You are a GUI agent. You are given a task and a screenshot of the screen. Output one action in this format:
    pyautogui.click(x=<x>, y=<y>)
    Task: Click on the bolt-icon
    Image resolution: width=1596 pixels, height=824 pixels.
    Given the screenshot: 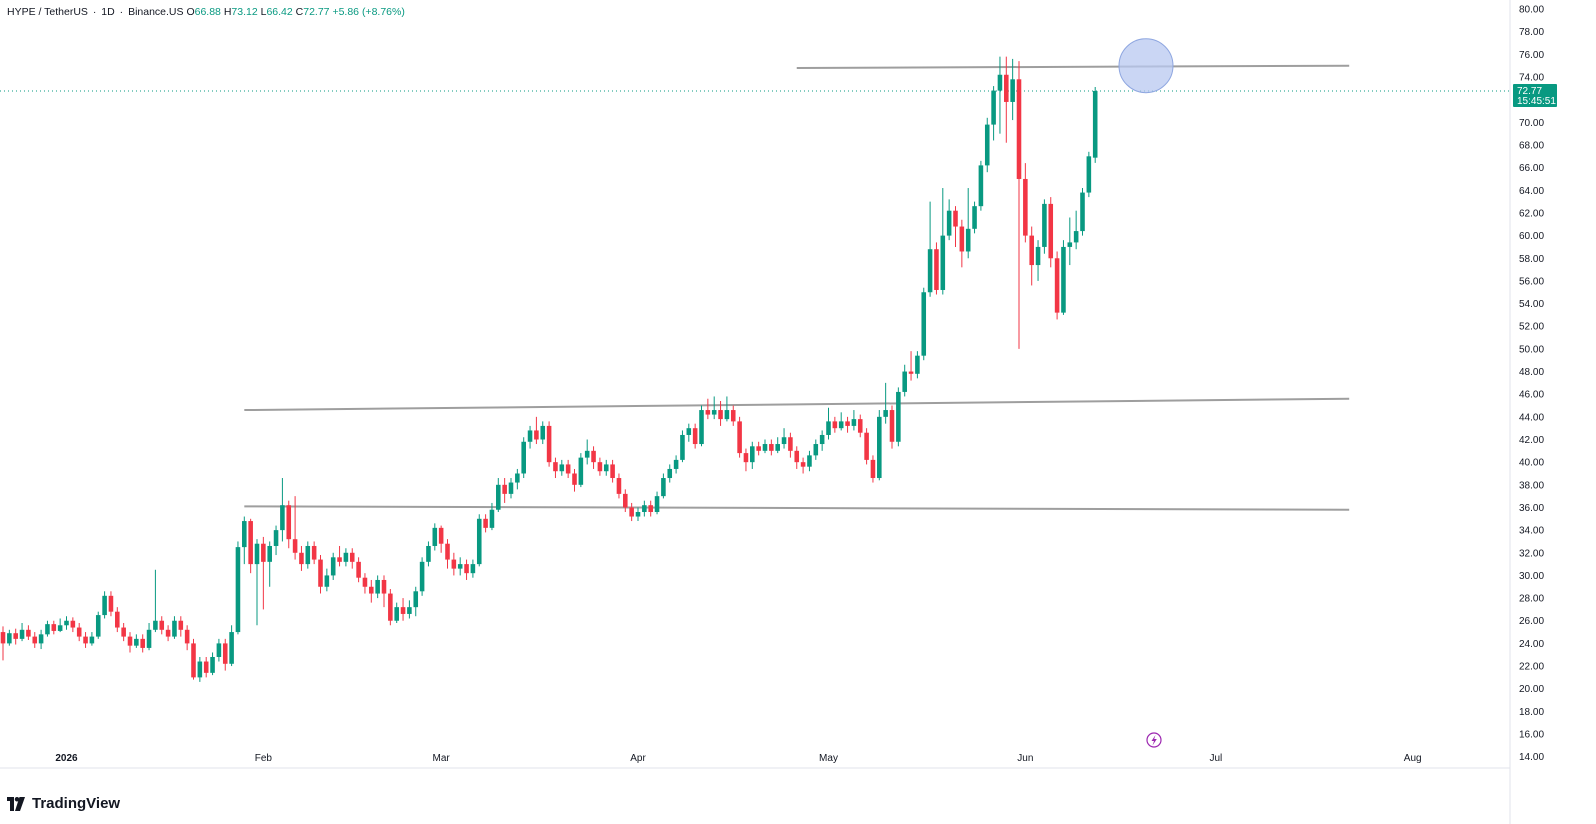 What is the action you would take?
    pyautogui.click(x=1154, y=740)
    